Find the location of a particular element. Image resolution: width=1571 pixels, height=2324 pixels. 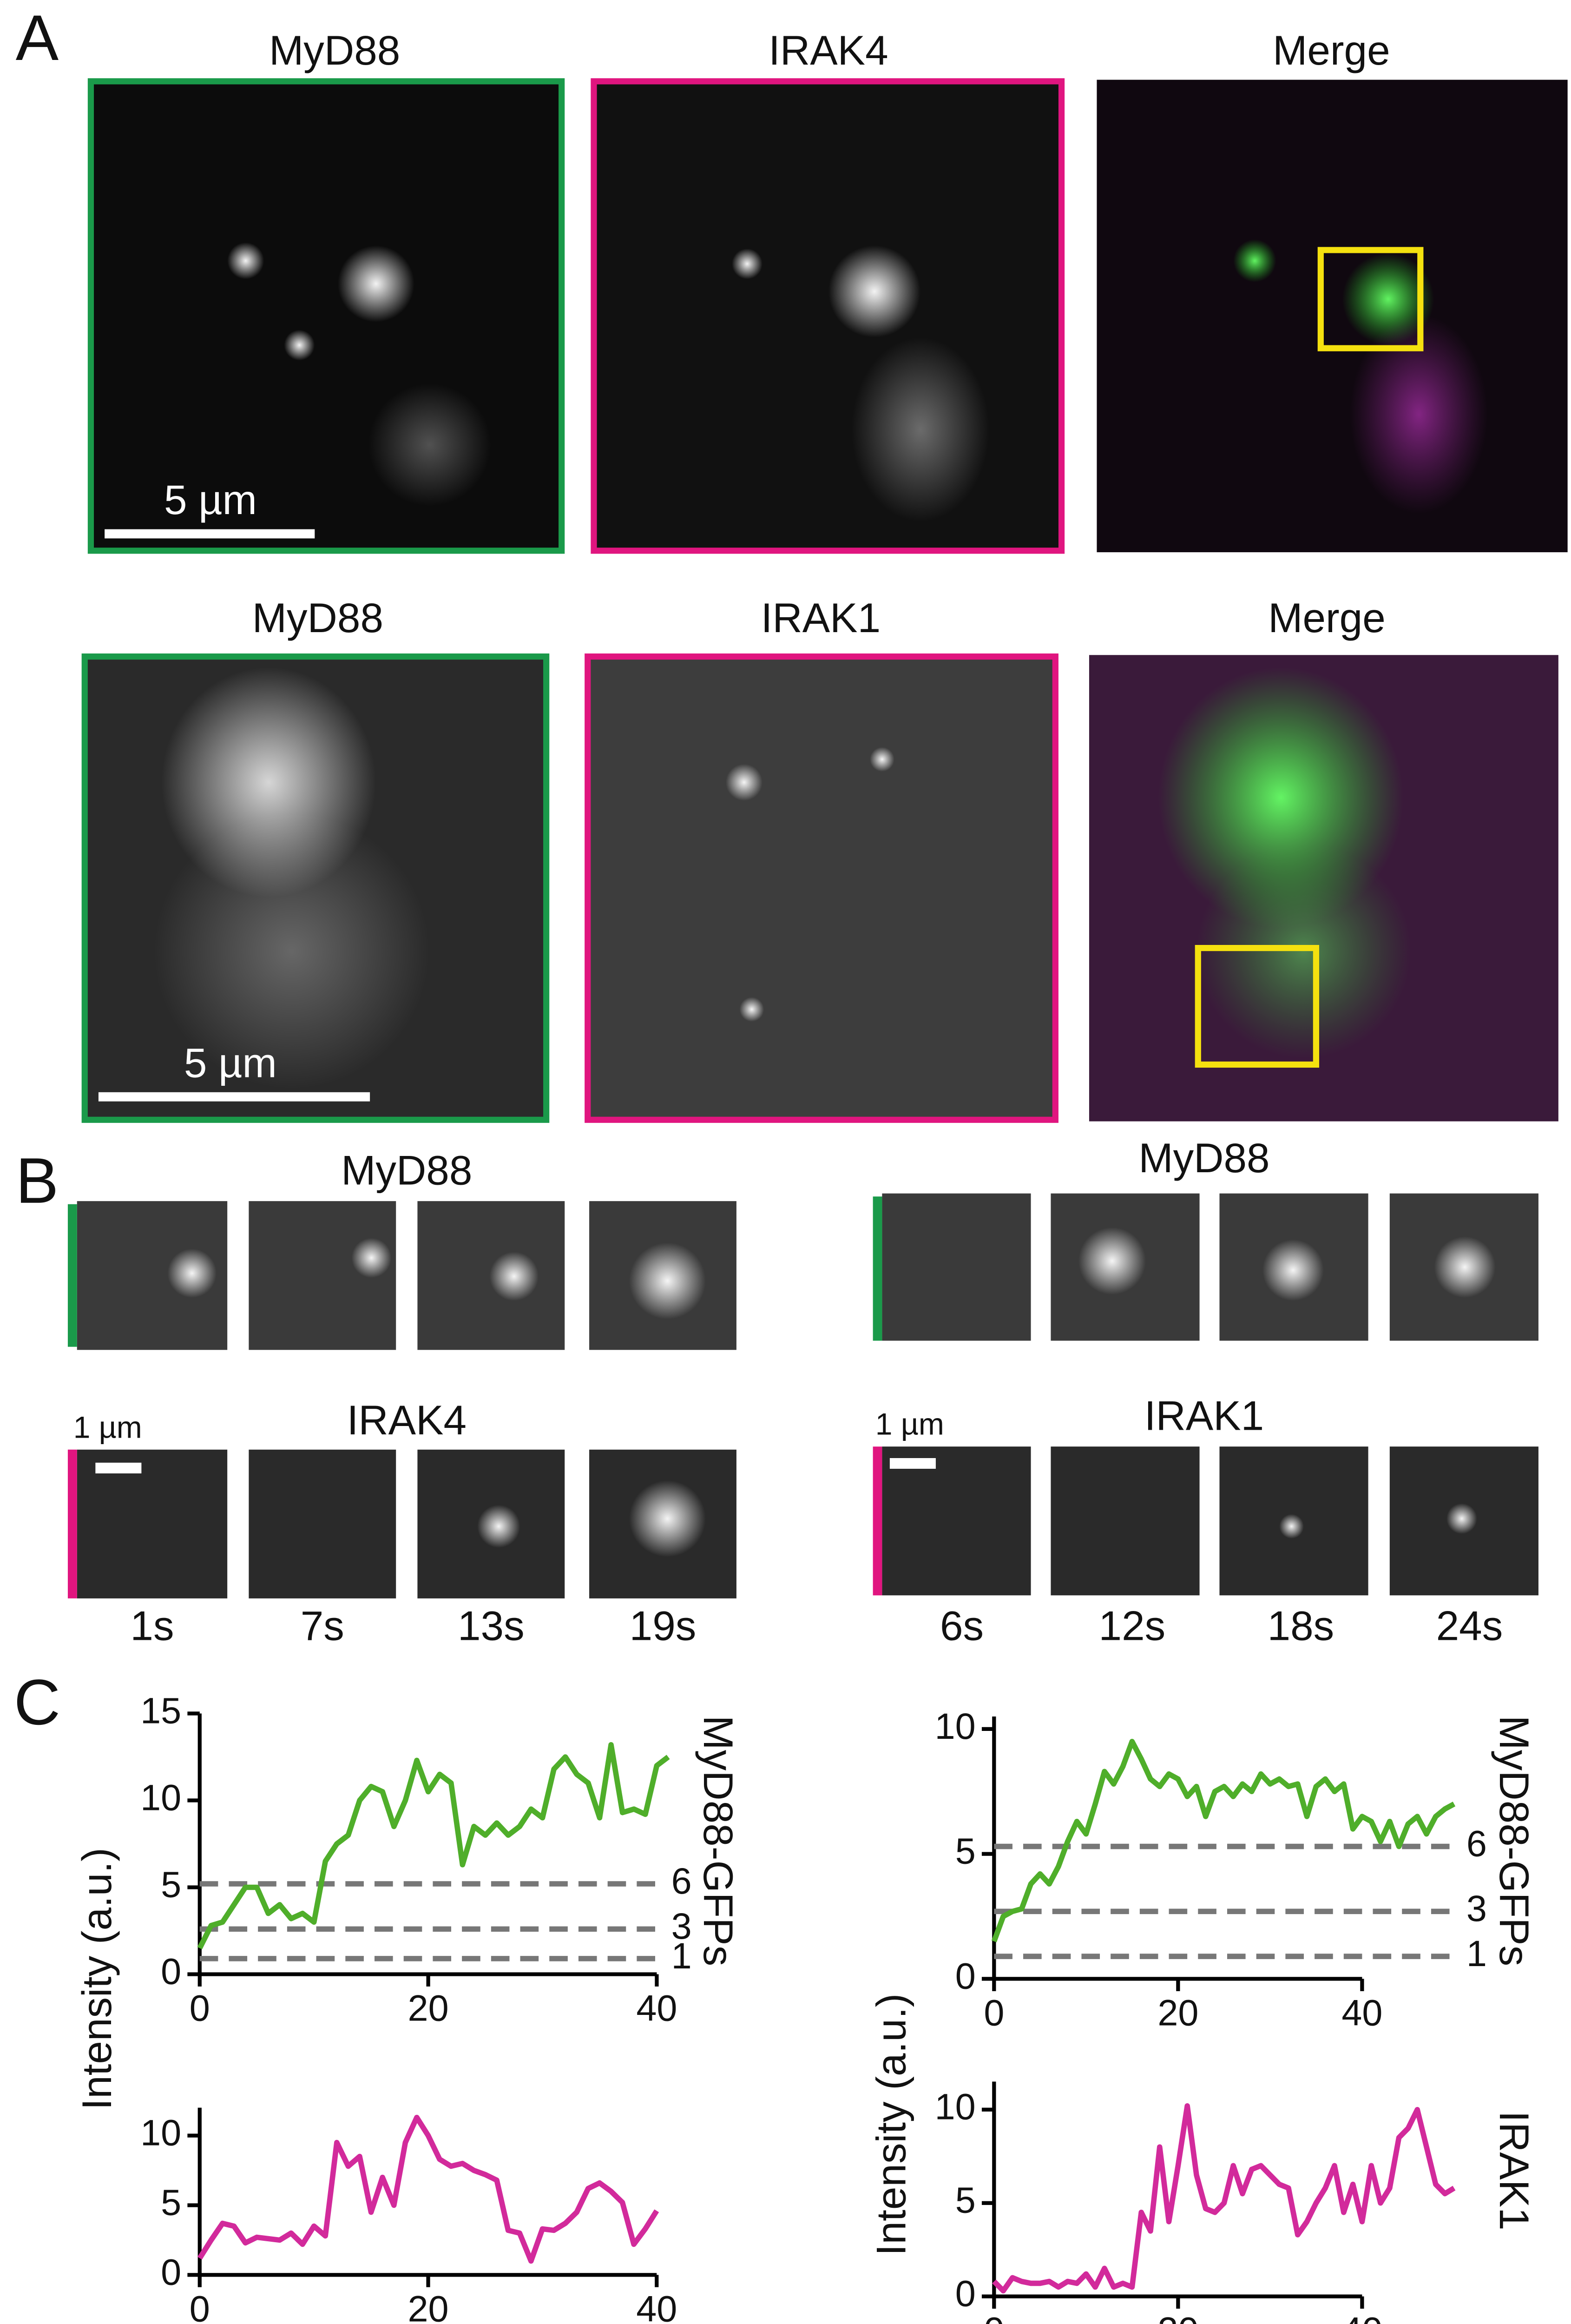

time-label: 12s is located at coordinates (1132, 1625).